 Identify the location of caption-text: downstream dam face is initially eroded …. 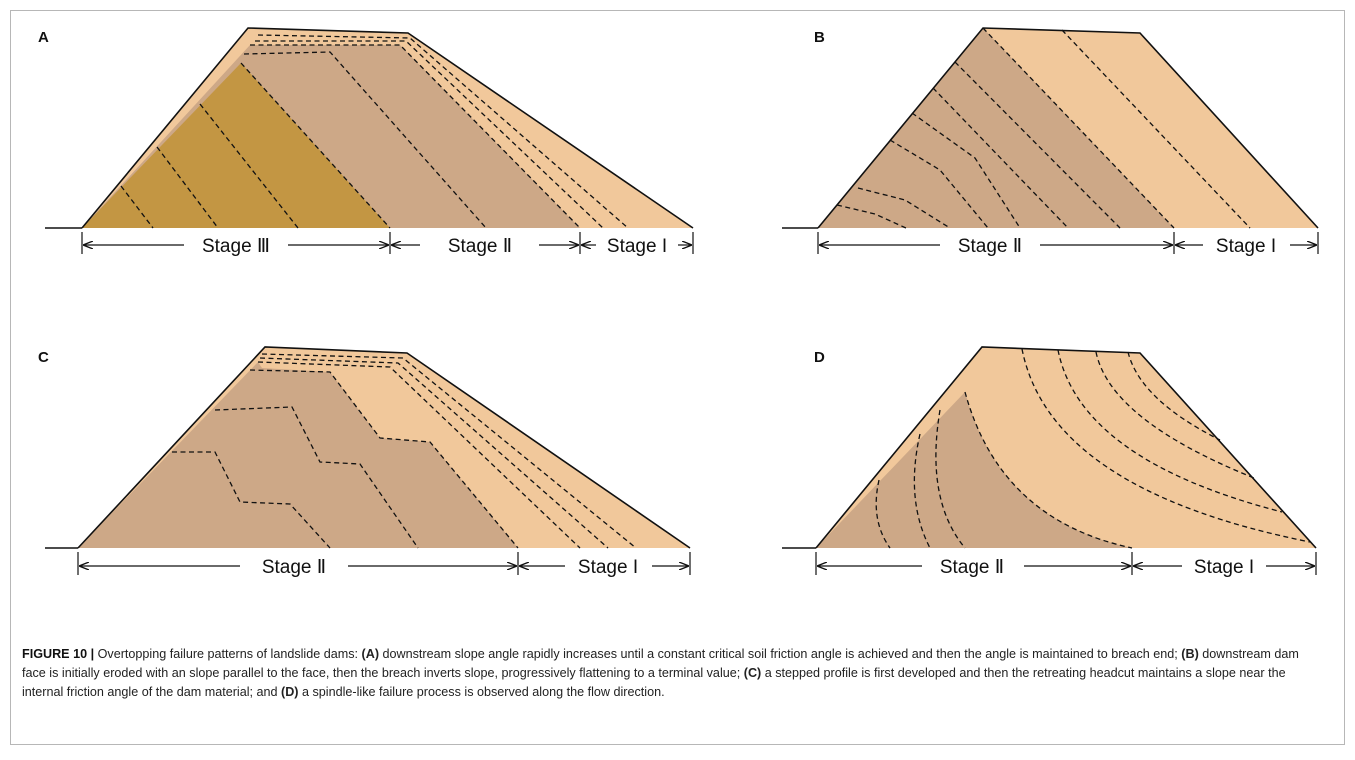
(660, 663).